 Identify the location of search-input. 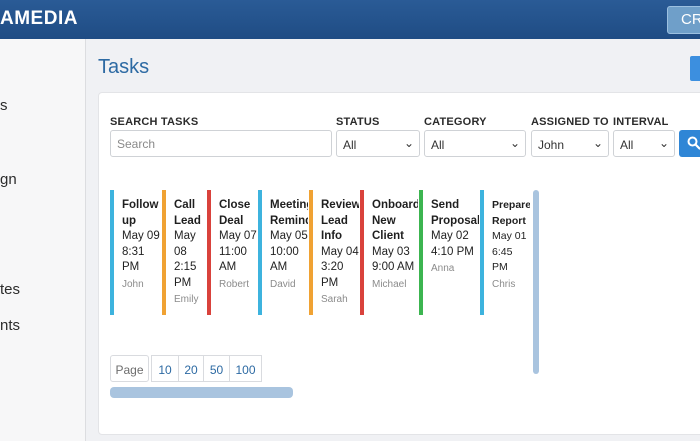
(221, 143).